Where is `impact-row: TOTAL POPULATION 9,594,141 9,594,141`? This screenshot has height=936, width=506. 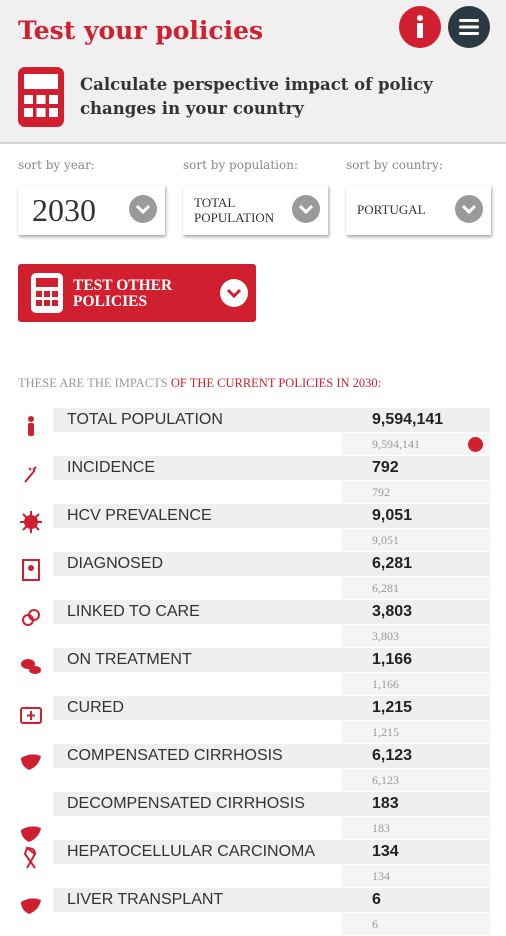 impact-row: TOTAL POPULATION 9,594,141 9,594,141 is located at coordinates (253, 432).